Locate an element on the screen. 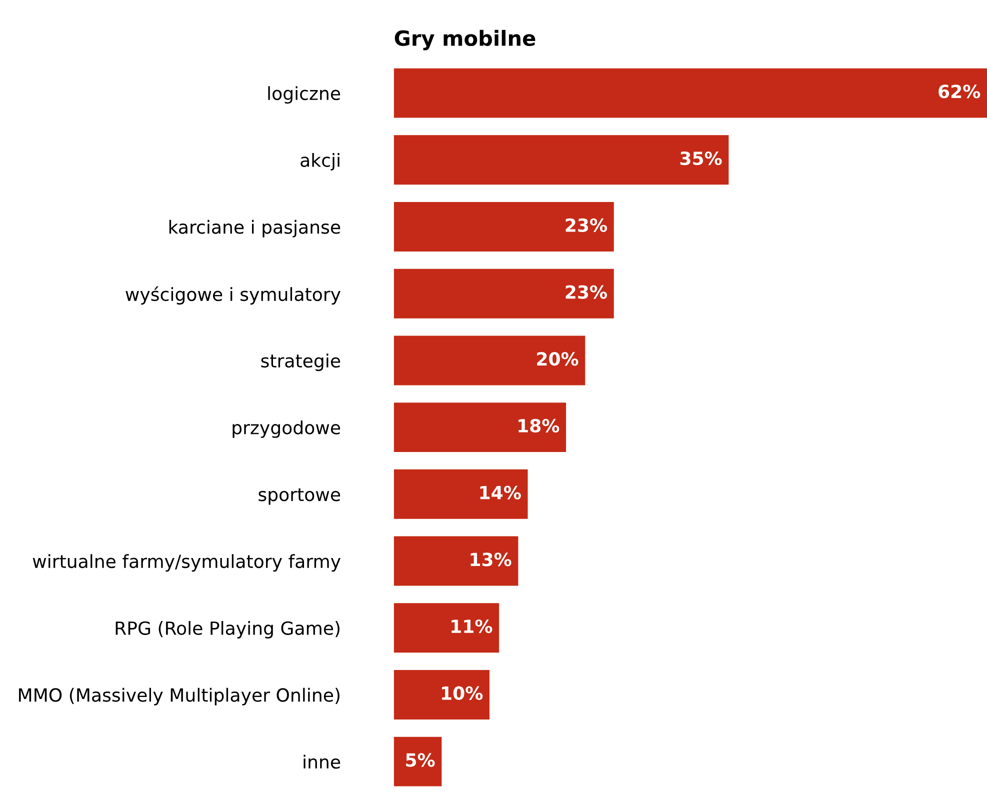 This screenshot has height=795, width=987. data-label: 5% is located at coordinates (420, 760).